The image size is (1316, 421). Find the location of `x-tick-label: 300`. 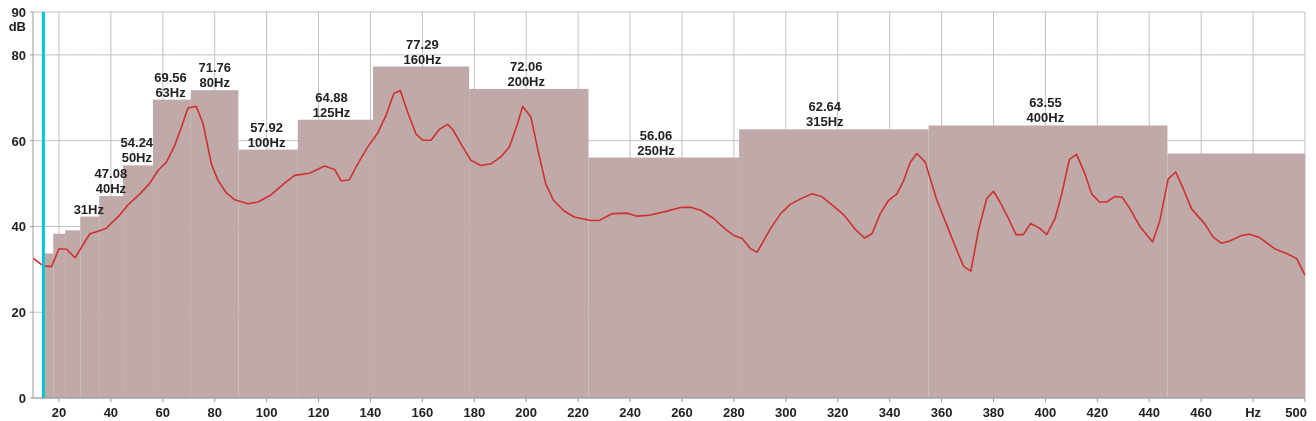

x-tick-label: 300 is located at coordinates (785, 412).